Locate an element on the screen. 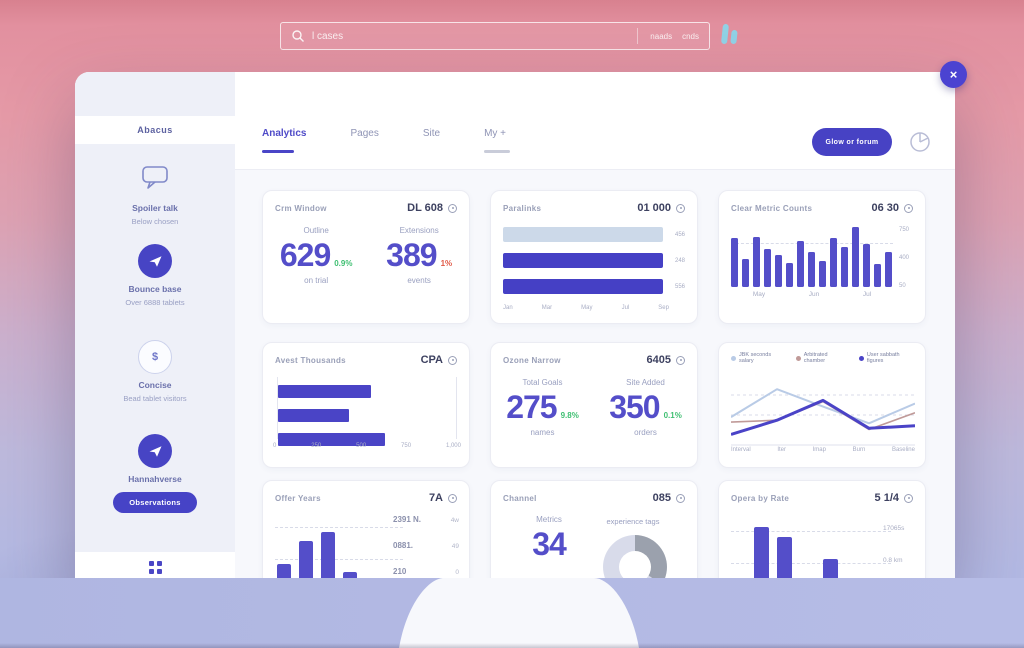 This screenshot has width=1024, height=648. equalizer-icon is located at coordinates (729, 34).